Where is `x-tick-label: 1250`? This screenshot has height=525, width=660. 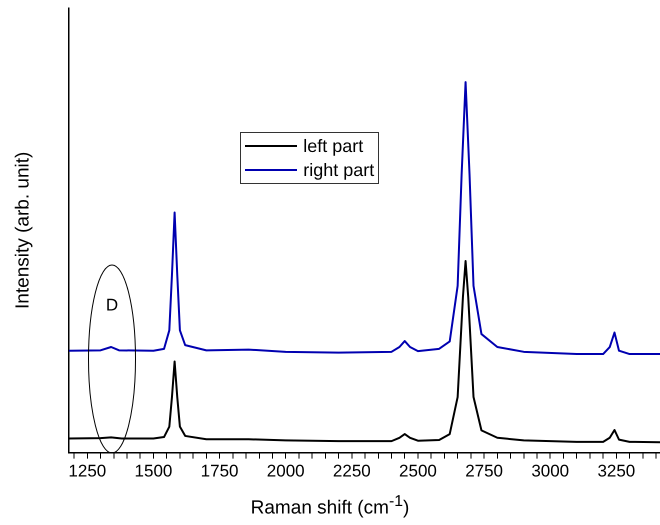 x-tick-label: 1250 is located at coordinates (87, 470).